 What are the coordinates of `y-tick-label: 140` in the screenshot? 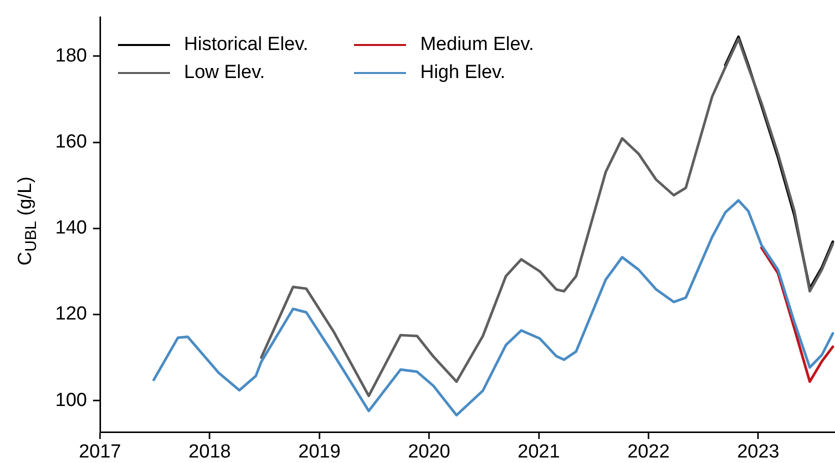 It's located at (71, 228).